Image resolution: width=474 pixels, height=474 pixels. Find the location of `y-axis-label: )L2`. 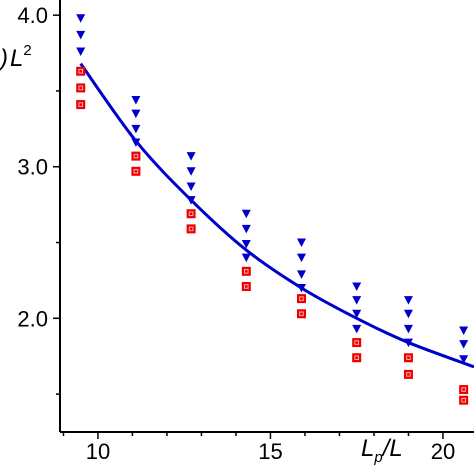

y-axis-label: )L2 is located at coordinates (16, 57).